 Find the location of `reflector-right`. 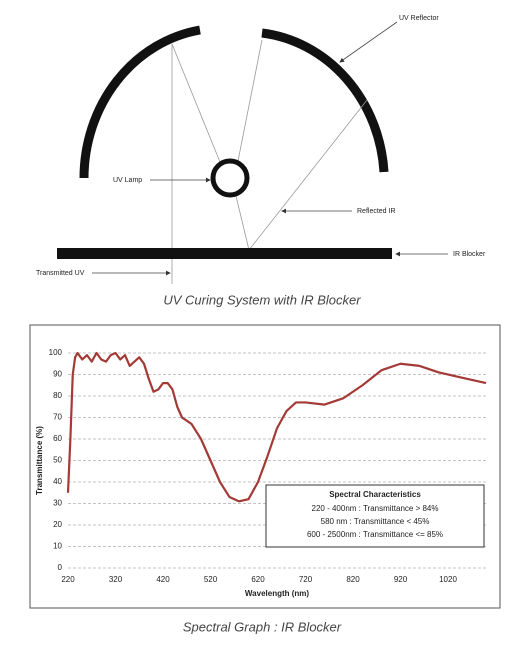

reflector-right is located at coordinates (325, 100).